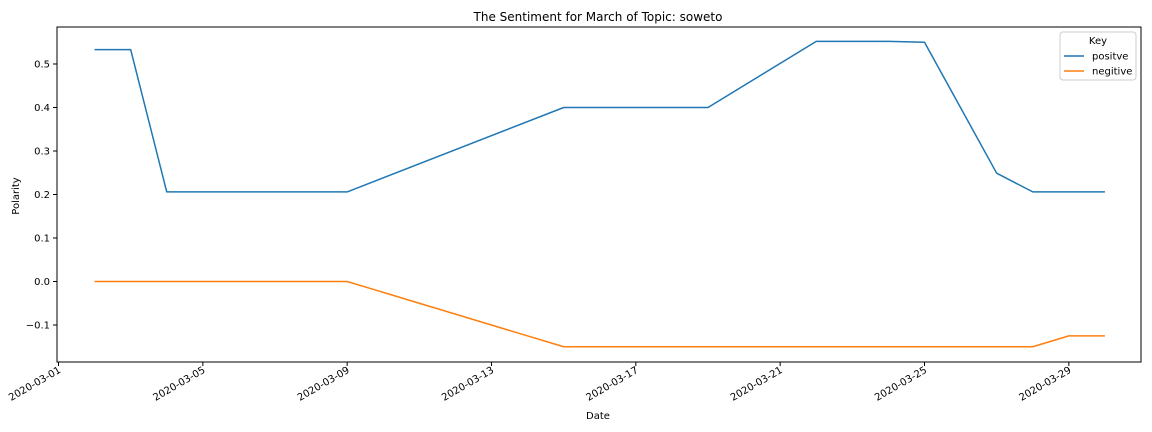 This screenshot has height=432, width=1152. I want to click on chart-title: The Sentiment for March of Topic: soweto, so click(598, 17).